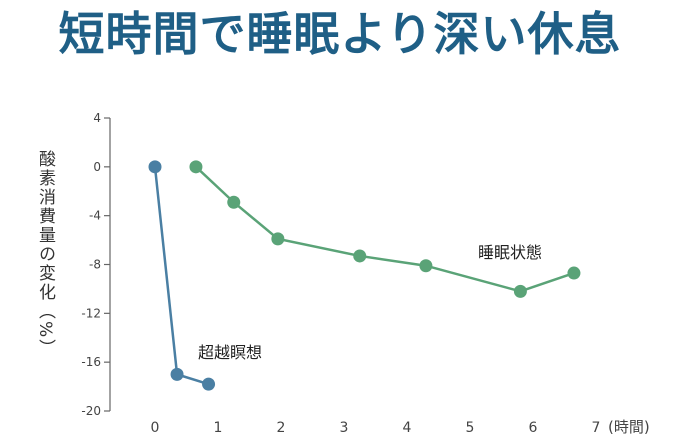  I want to click on x-tick-label: 5, so click(470, 428).